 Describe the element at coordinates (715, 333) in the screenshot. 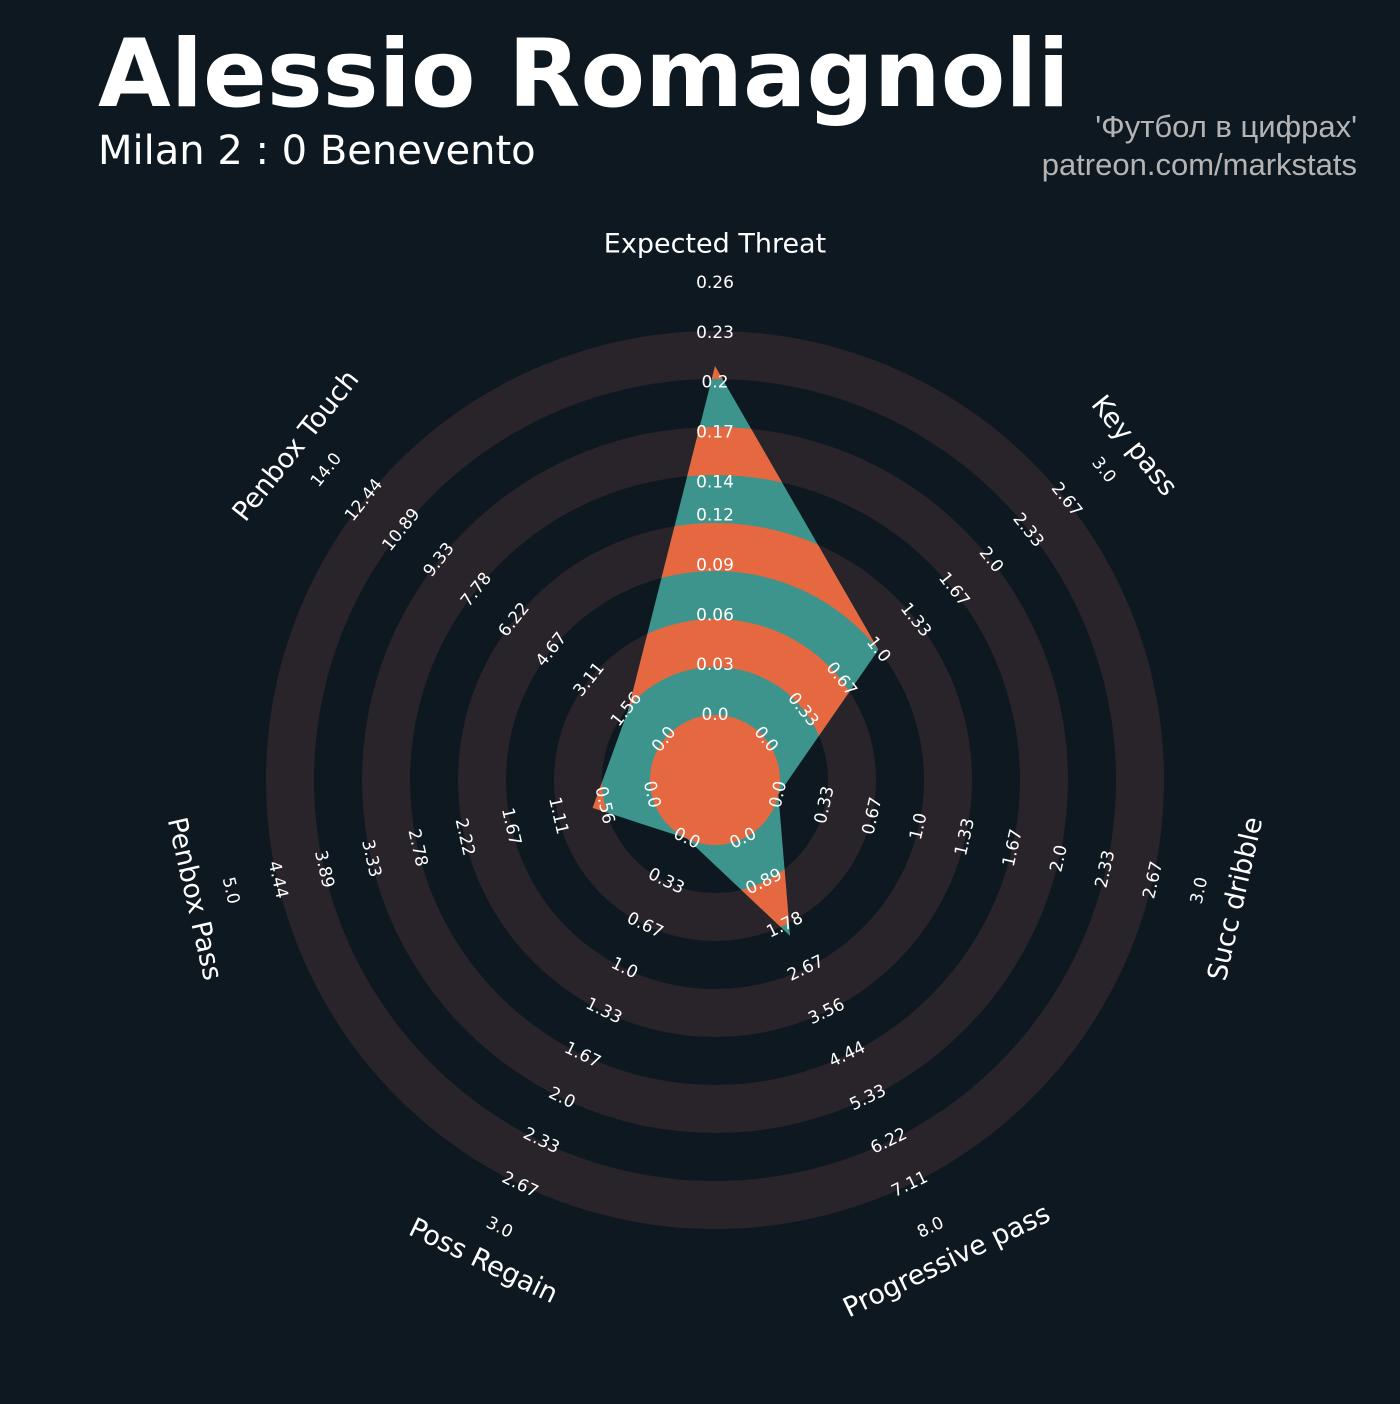

I see `tick-label: 0.23` at that location.